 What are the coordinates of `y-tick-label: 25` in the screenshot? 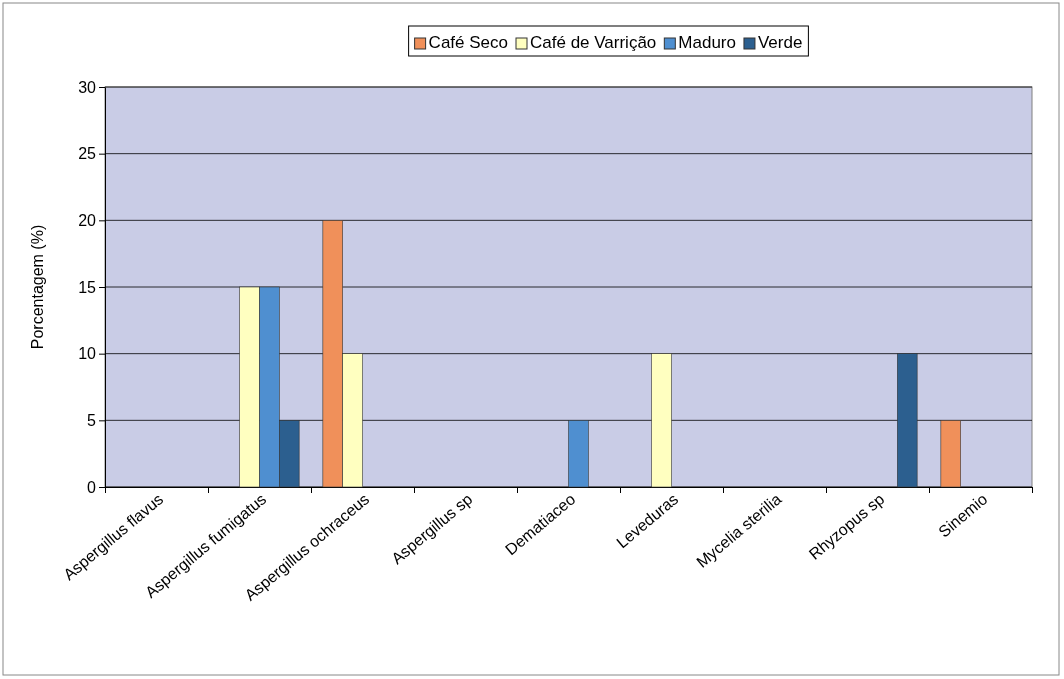 It's located at (87, 154).